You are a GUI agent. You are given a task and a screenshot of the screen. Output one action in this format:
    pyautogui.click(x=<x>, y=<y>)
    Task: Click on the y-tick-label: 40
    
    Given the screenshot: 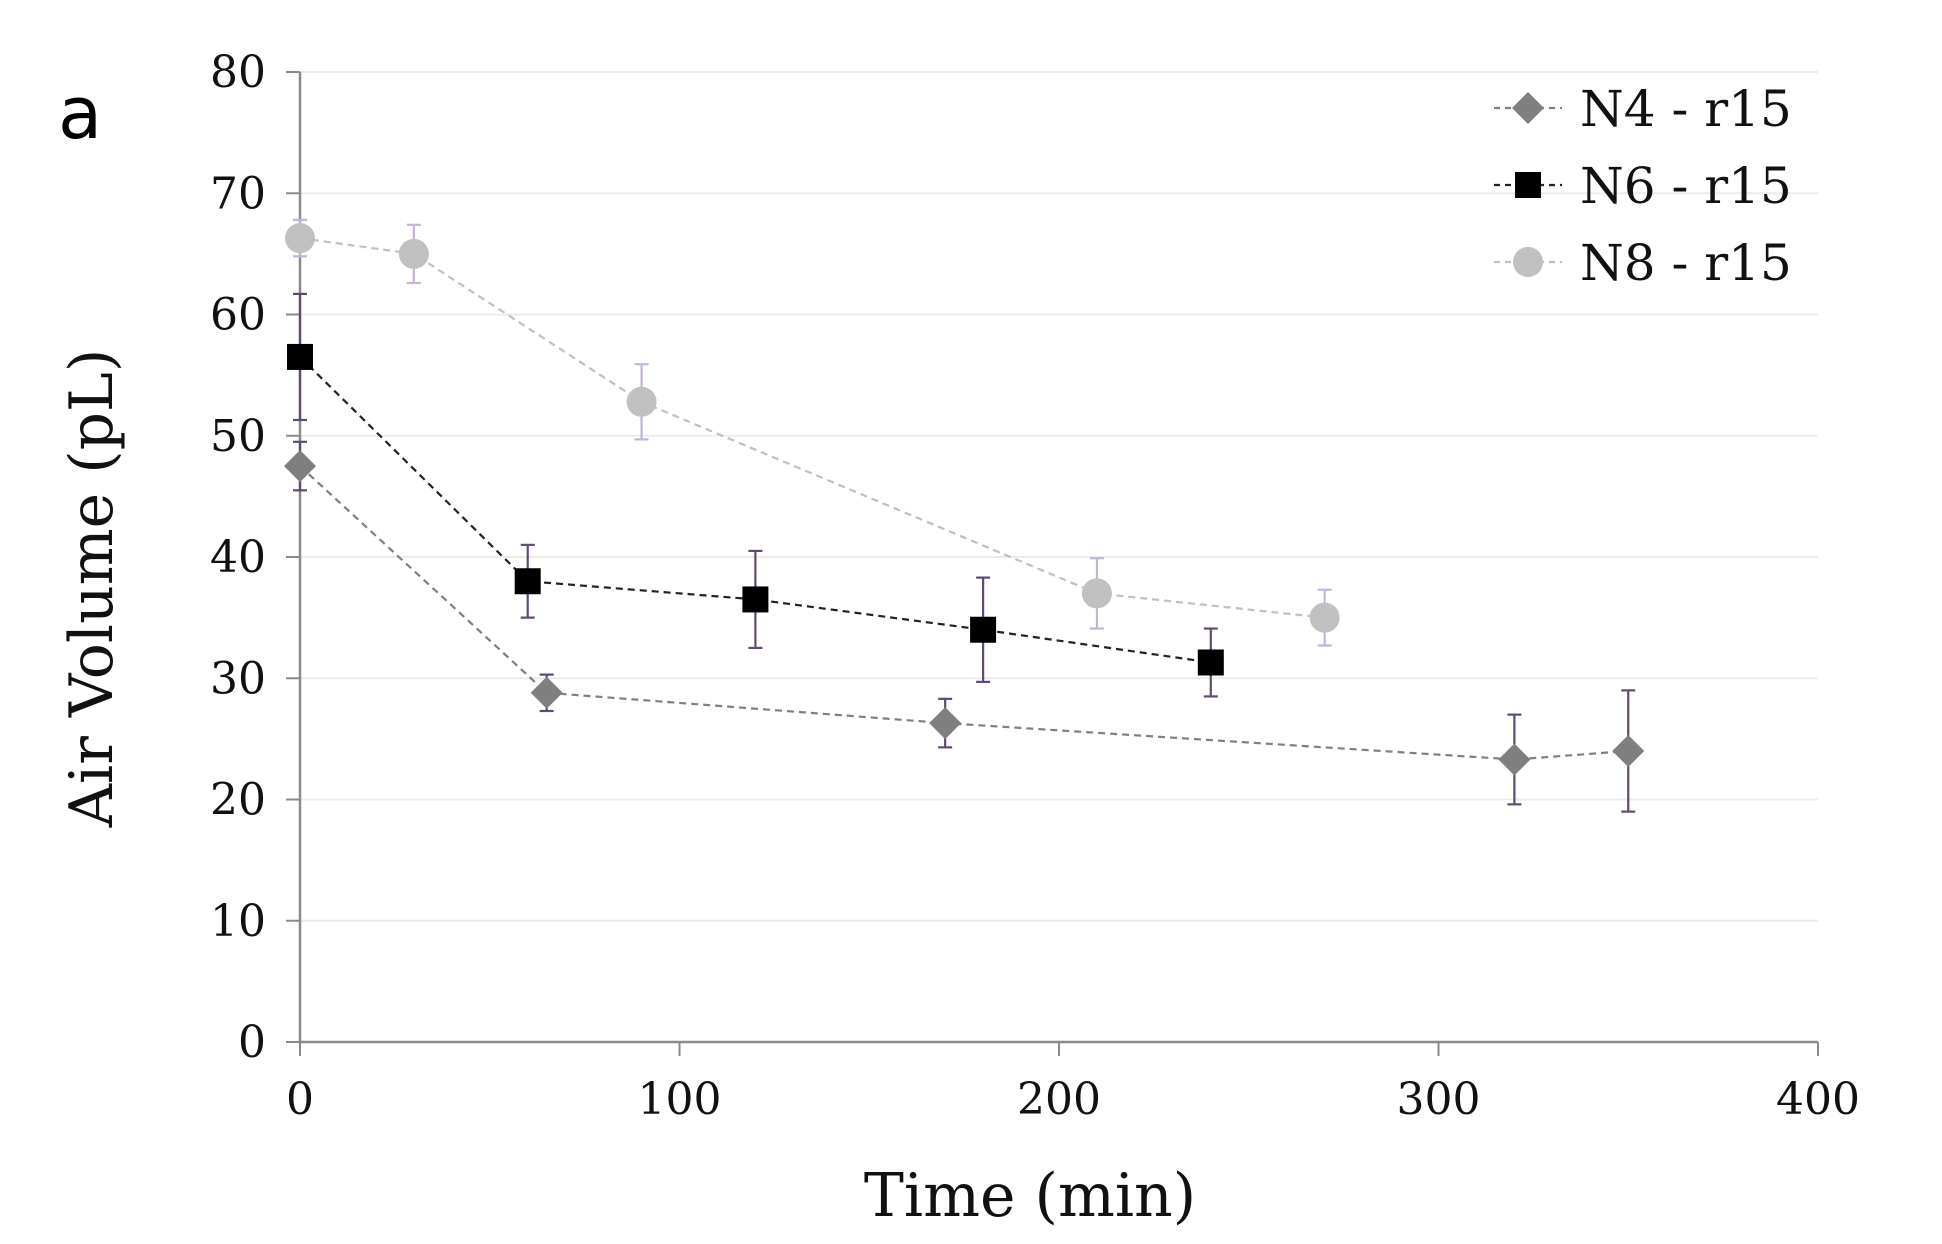 What is the action you would take?
    pyautogui.click(x=238, y=557)
    